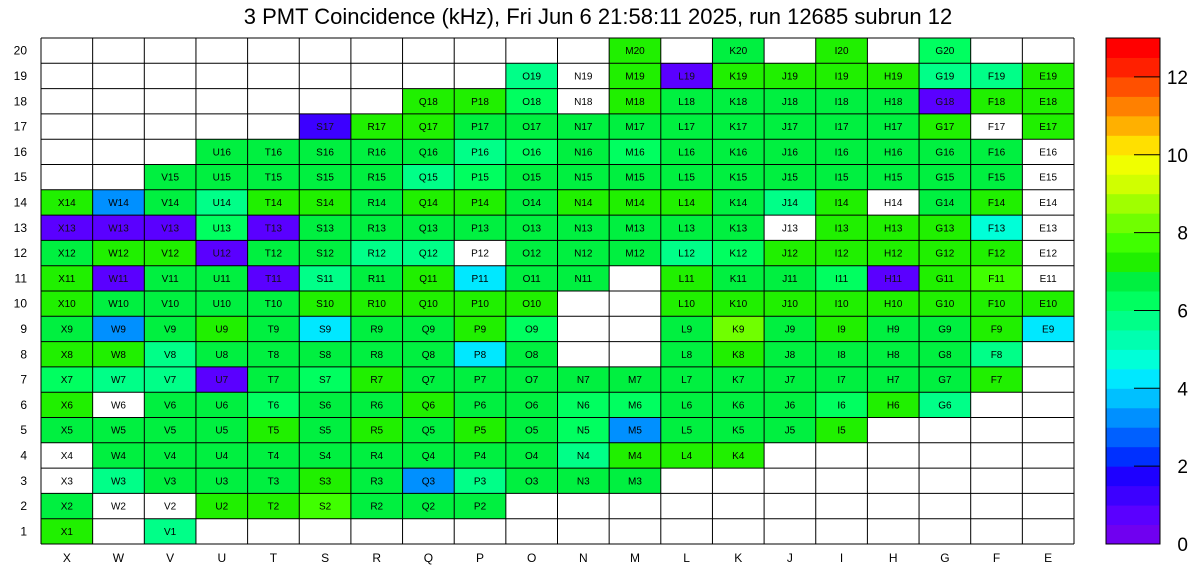 This screenshot has height=572, width=1196. Describe the element at coordinates (67, 228) in the screenshot. I see `cell-label: X13` at that location.